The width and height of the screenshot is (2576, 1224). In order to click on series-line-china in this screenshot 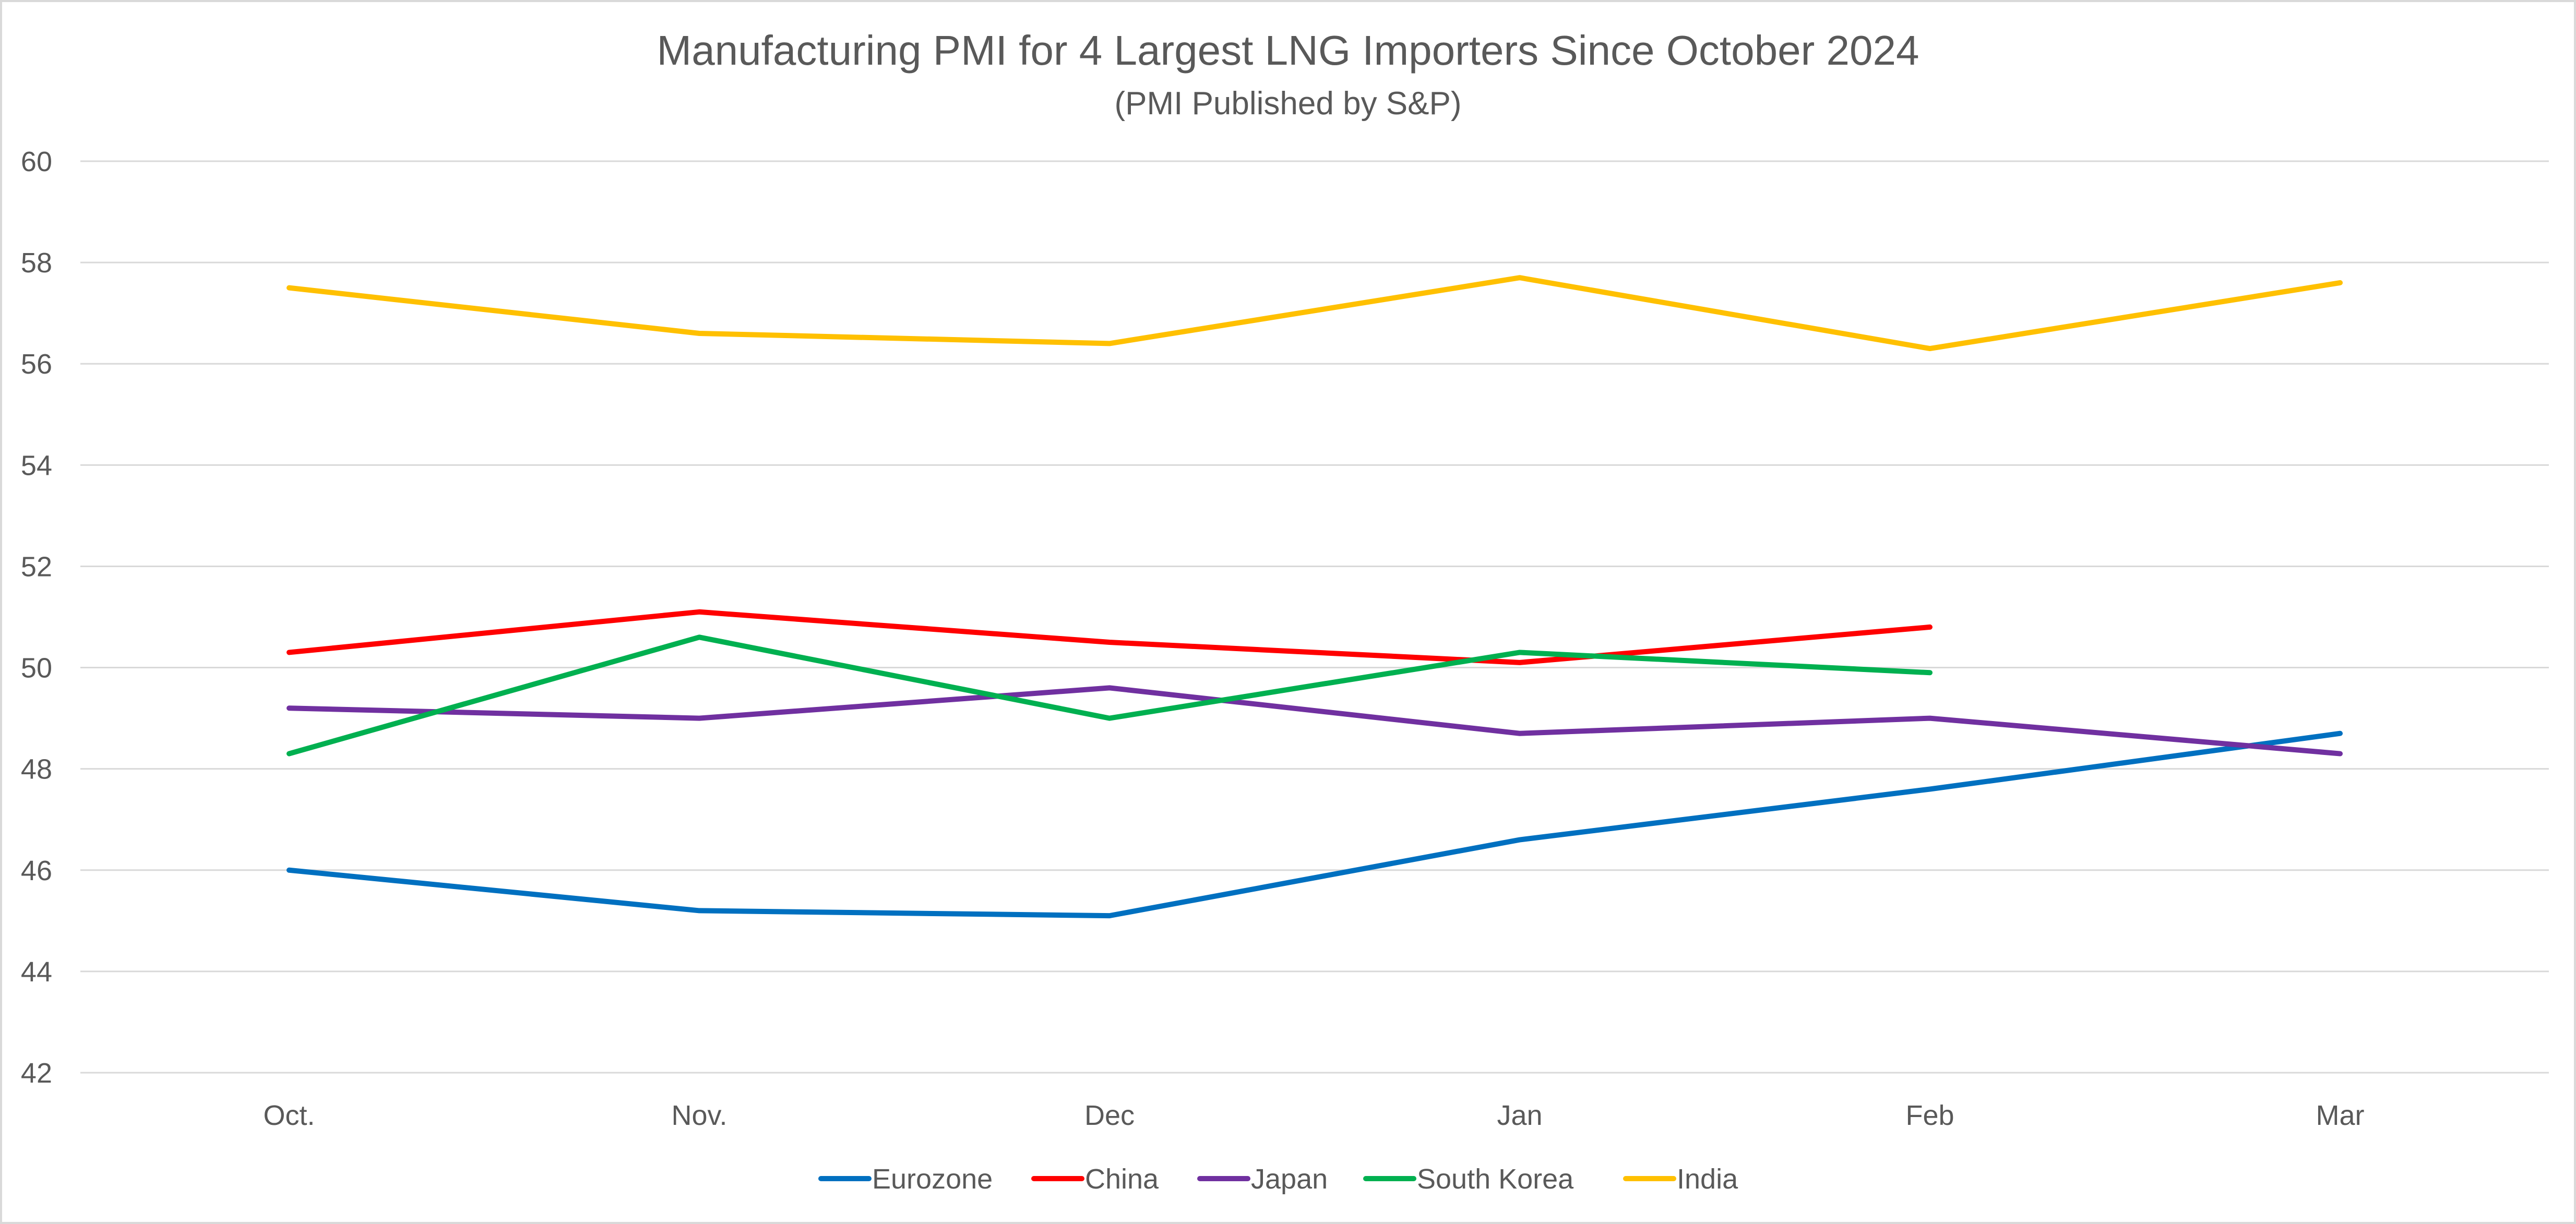, I will do `click(1110, 637)`.